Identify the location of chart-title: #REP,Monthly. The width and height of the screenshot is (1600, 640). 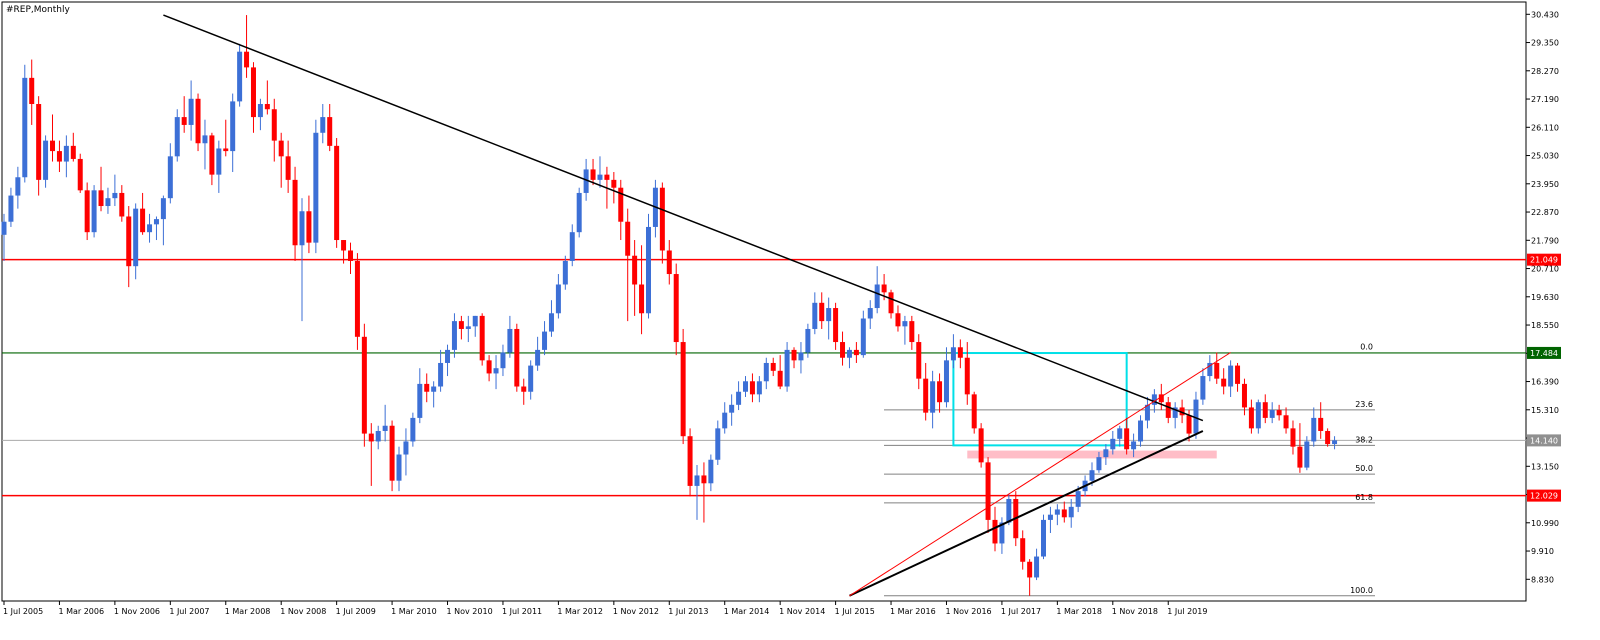
(38, 10).